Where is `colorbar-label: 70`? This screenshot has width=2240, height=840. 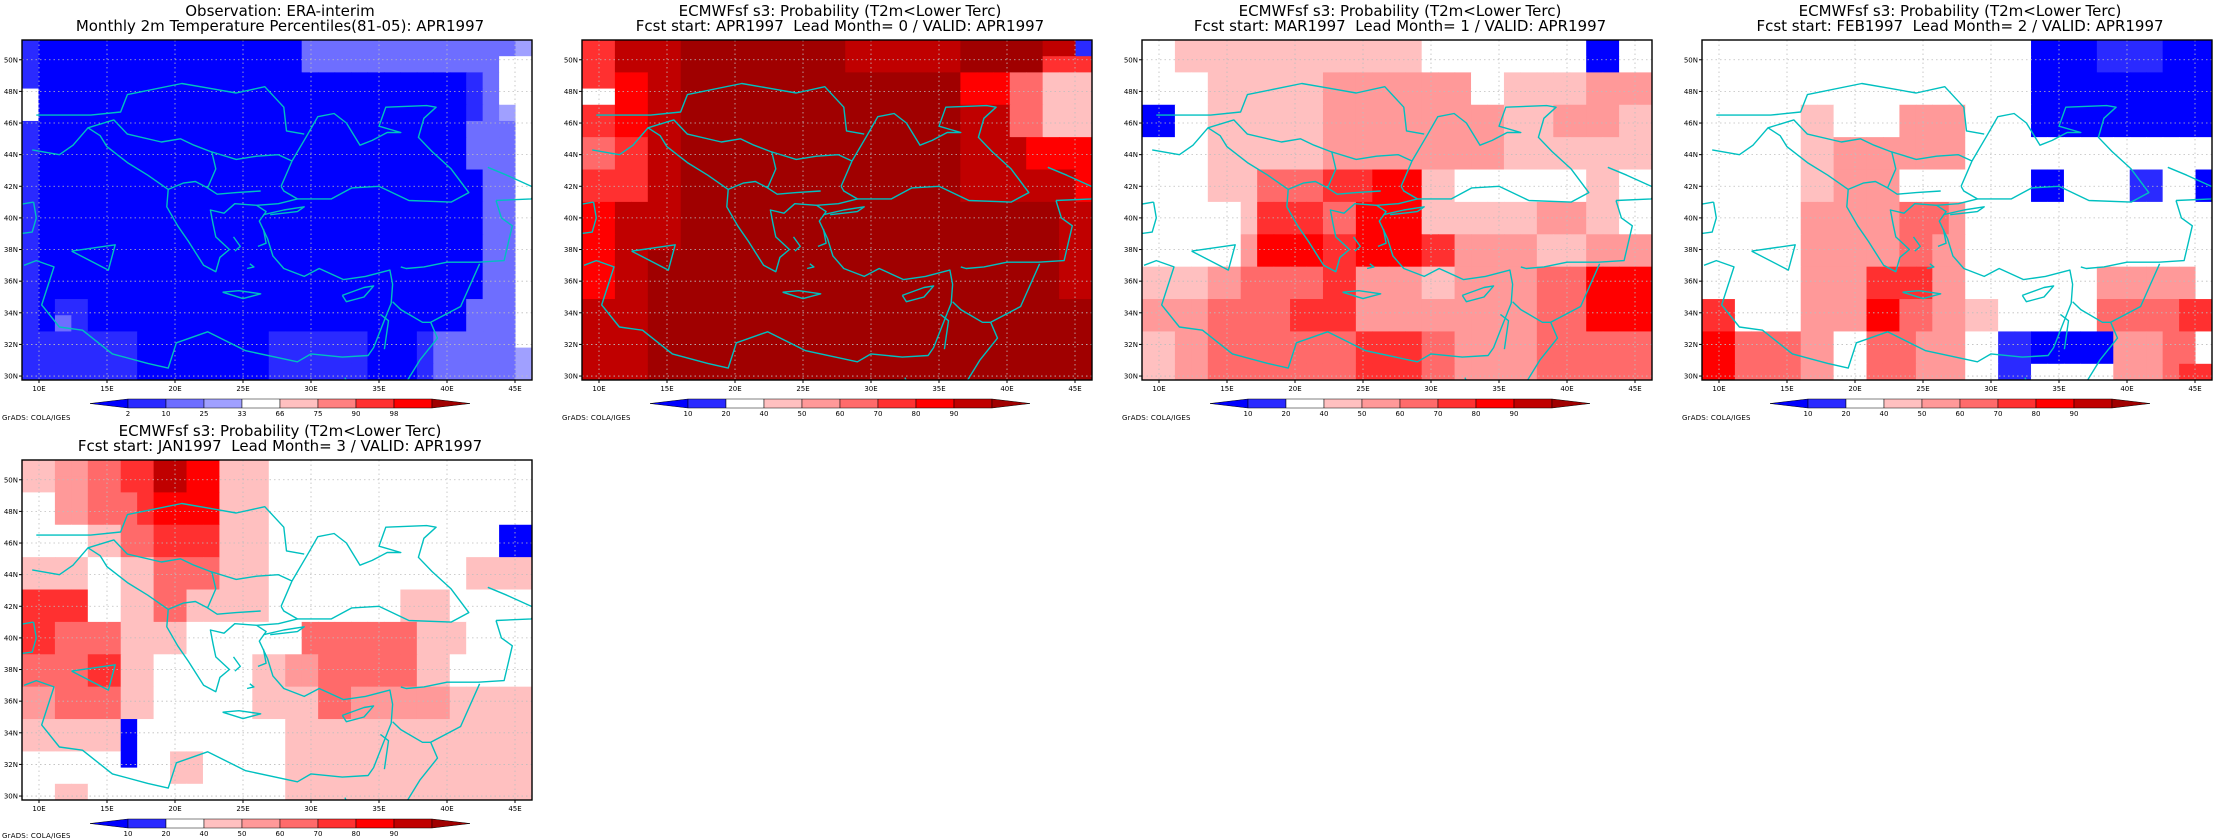
colorbar-label: 70 is located at coordinates (878, 414).